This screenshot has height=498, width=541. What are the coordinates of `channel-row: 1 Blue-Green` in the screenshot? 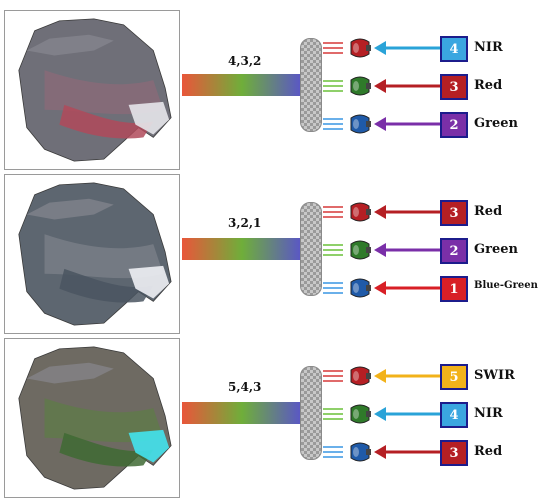 It's located at (431, 289).